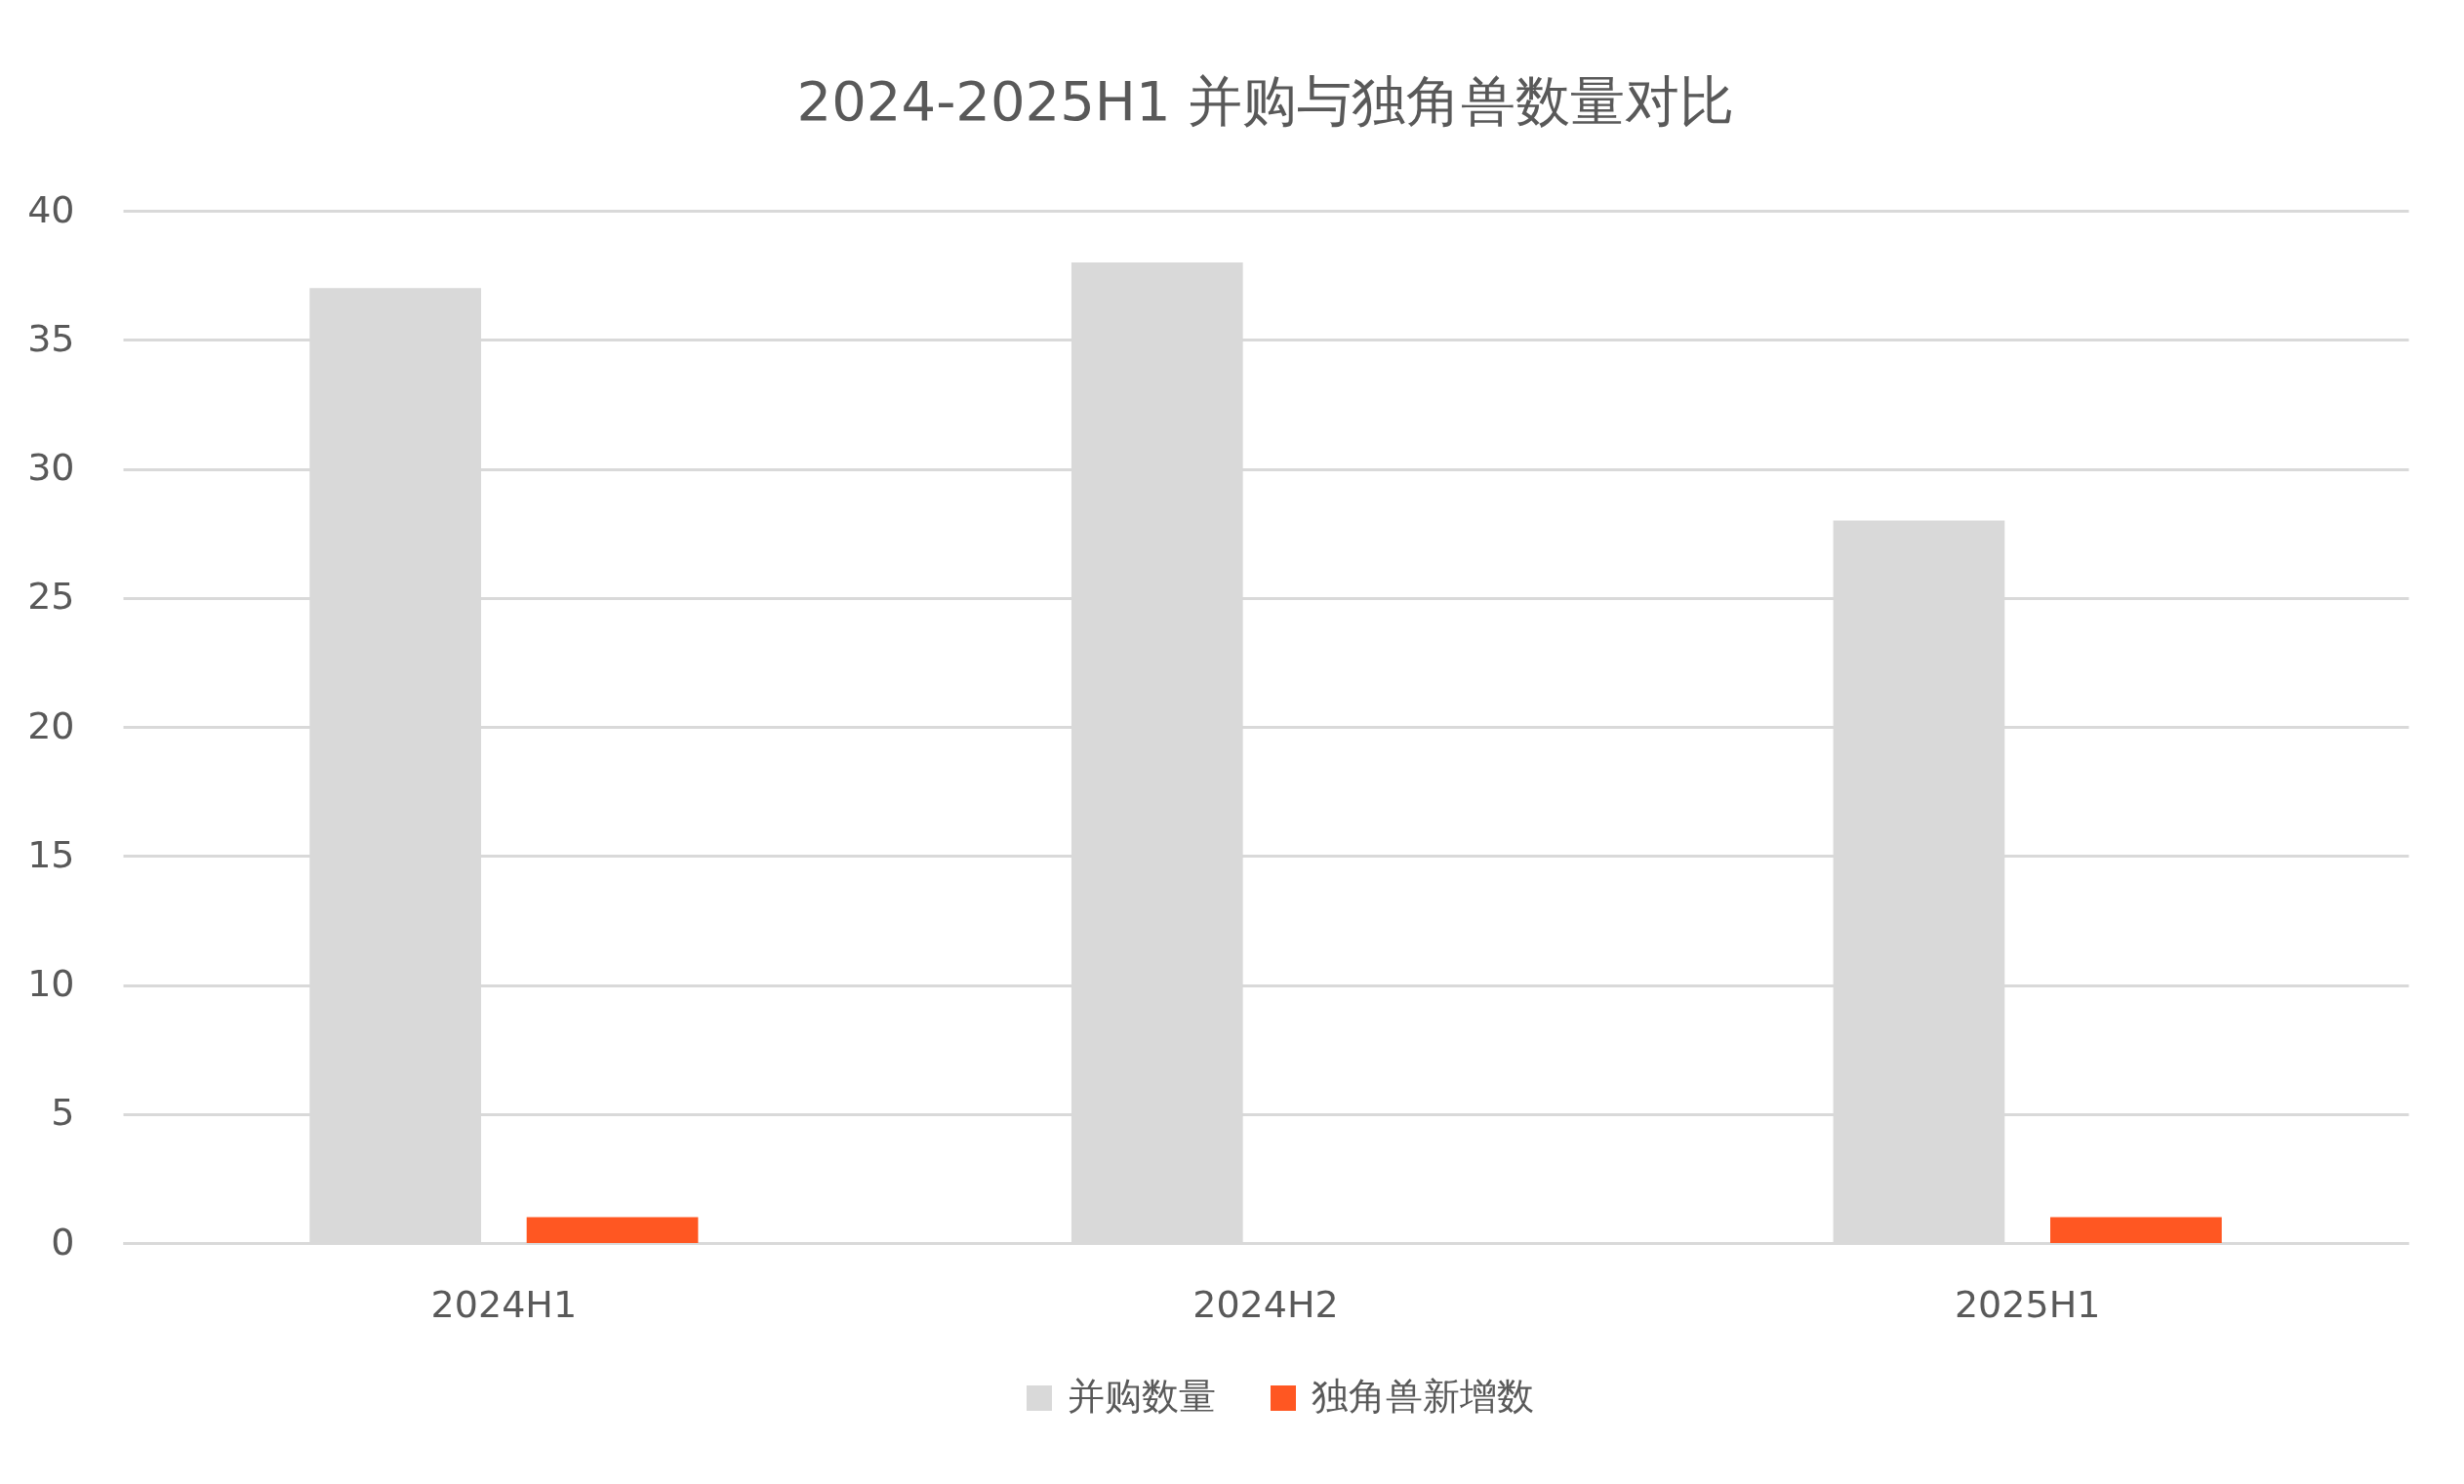  What do you see at coordinates (1423, 1396) in the screenshot?
I see `legend-label: 独角兽新增数` at bounding box center [1423, 1396].